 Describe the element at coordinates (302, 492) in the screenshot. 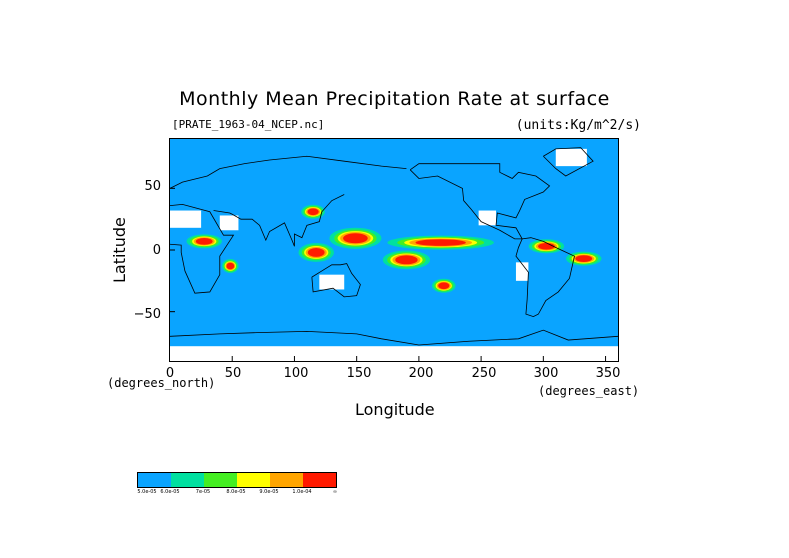

I see `legend-label-5: 1.0e-04` at that location.